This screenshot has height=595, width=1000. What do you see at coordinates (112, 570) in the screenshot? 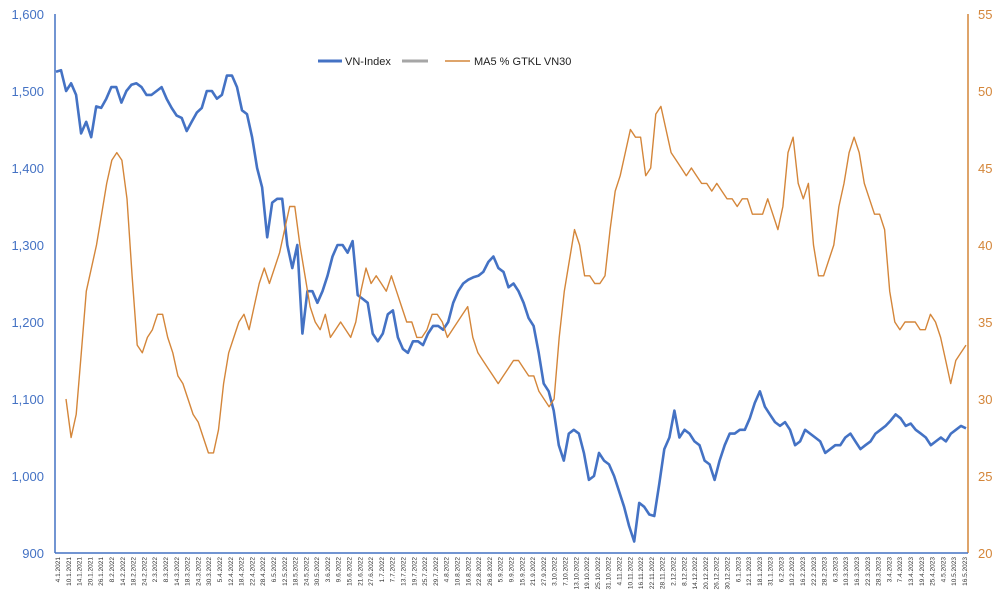
I see `x-axis-tick-label: 8.2.2022` at bounding box center [112, 570].